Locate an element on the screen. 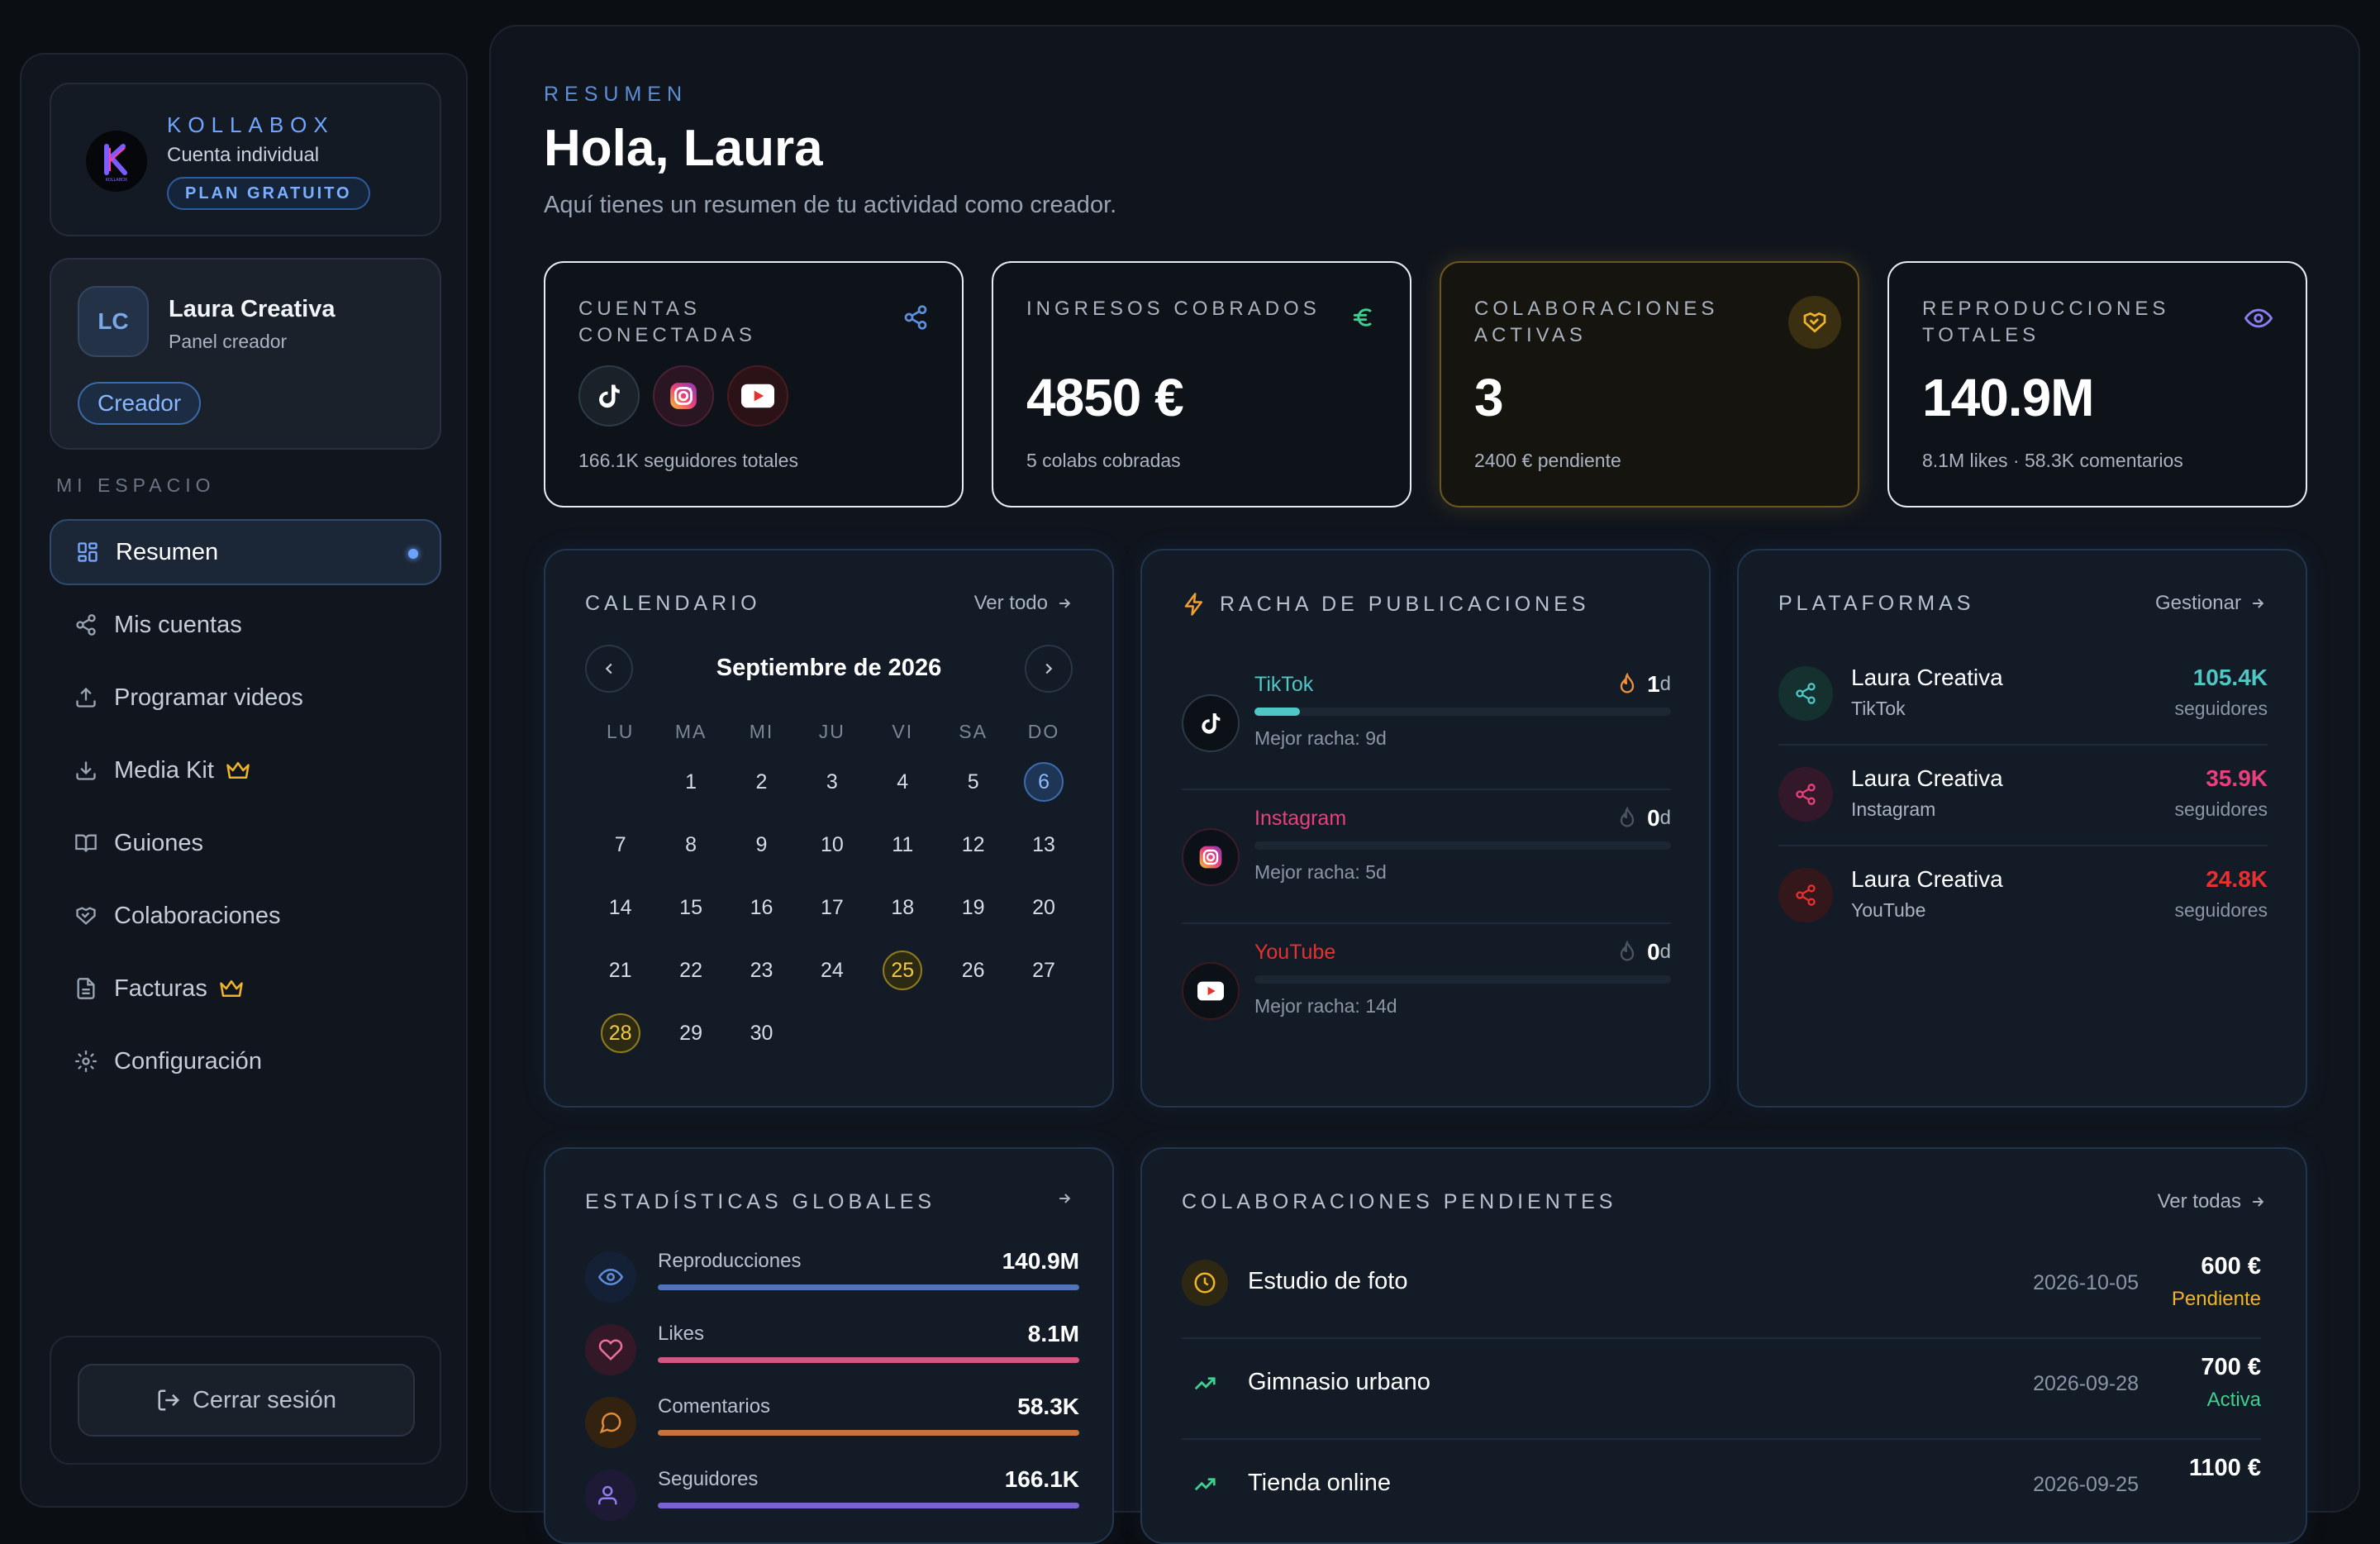  calendar-day-number: 26 is located at coordinates (973, 970).